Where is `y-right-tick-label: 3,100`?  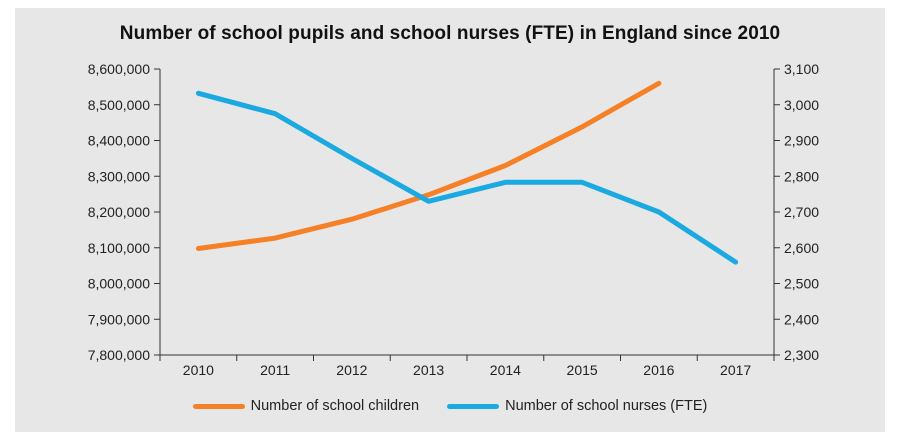 y-right-tick-label: 3,100 is located at coordinates (801, 69).